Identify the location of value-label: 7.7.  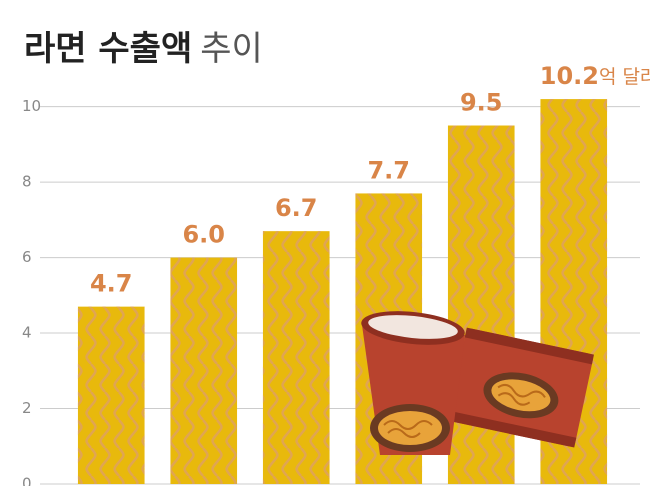
(388, 170).